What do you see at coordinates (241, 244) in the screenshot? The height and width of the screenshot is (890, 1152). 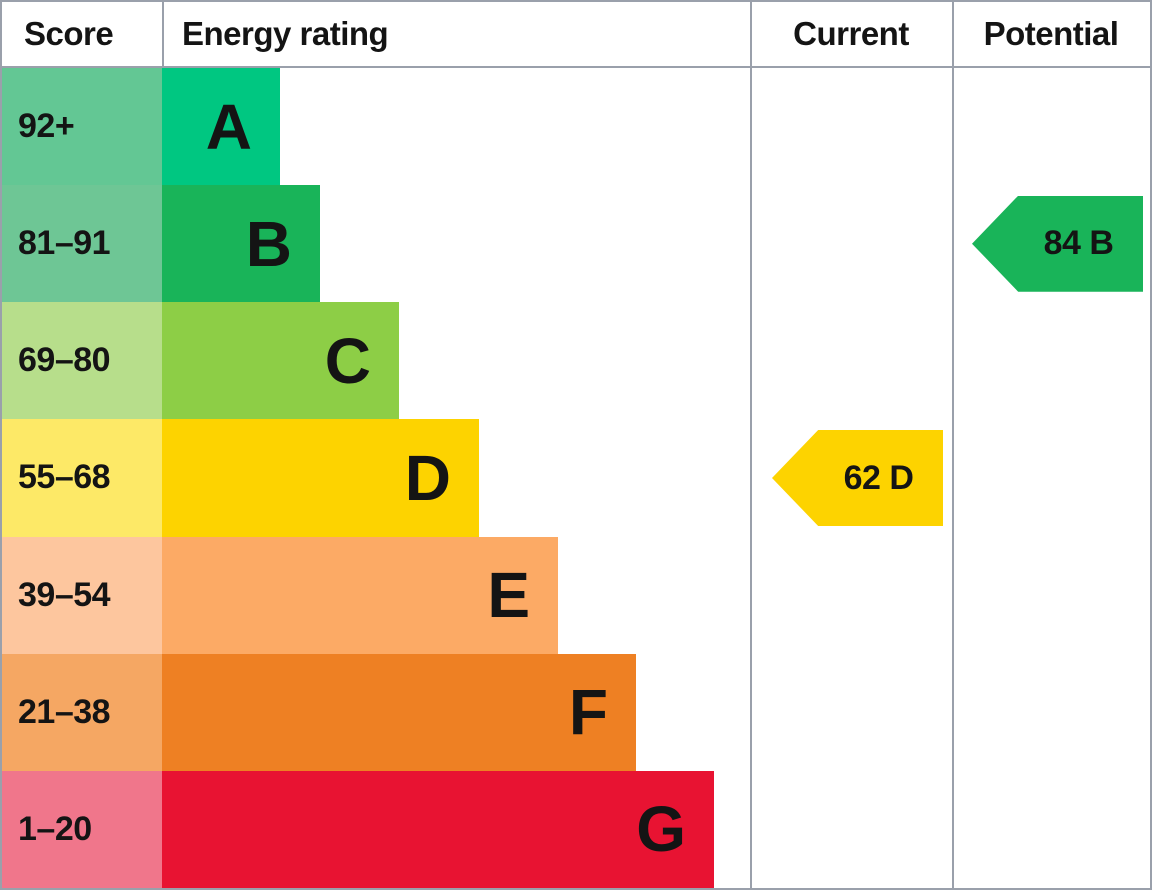 I see `band-bar-b: B` at bounding box center [241, 244].